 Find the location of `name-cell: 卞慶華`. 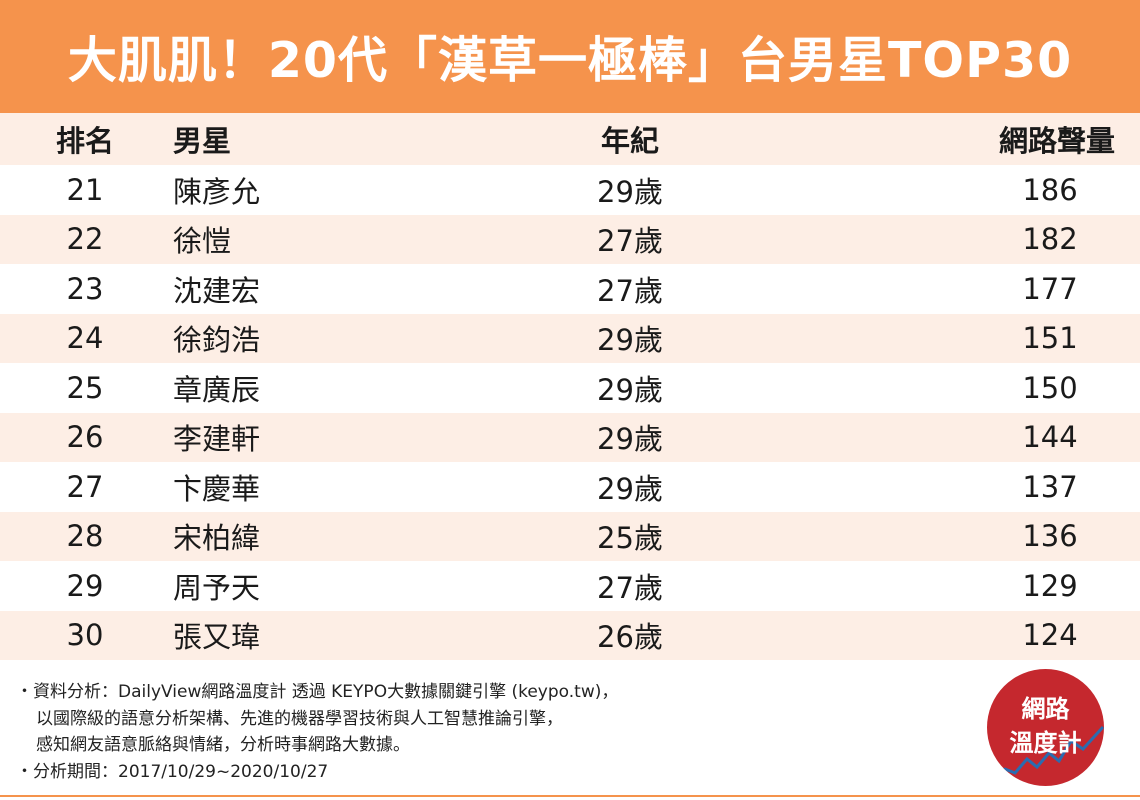

name-cell: 卞慶華 is located at coordinates (217, 488).